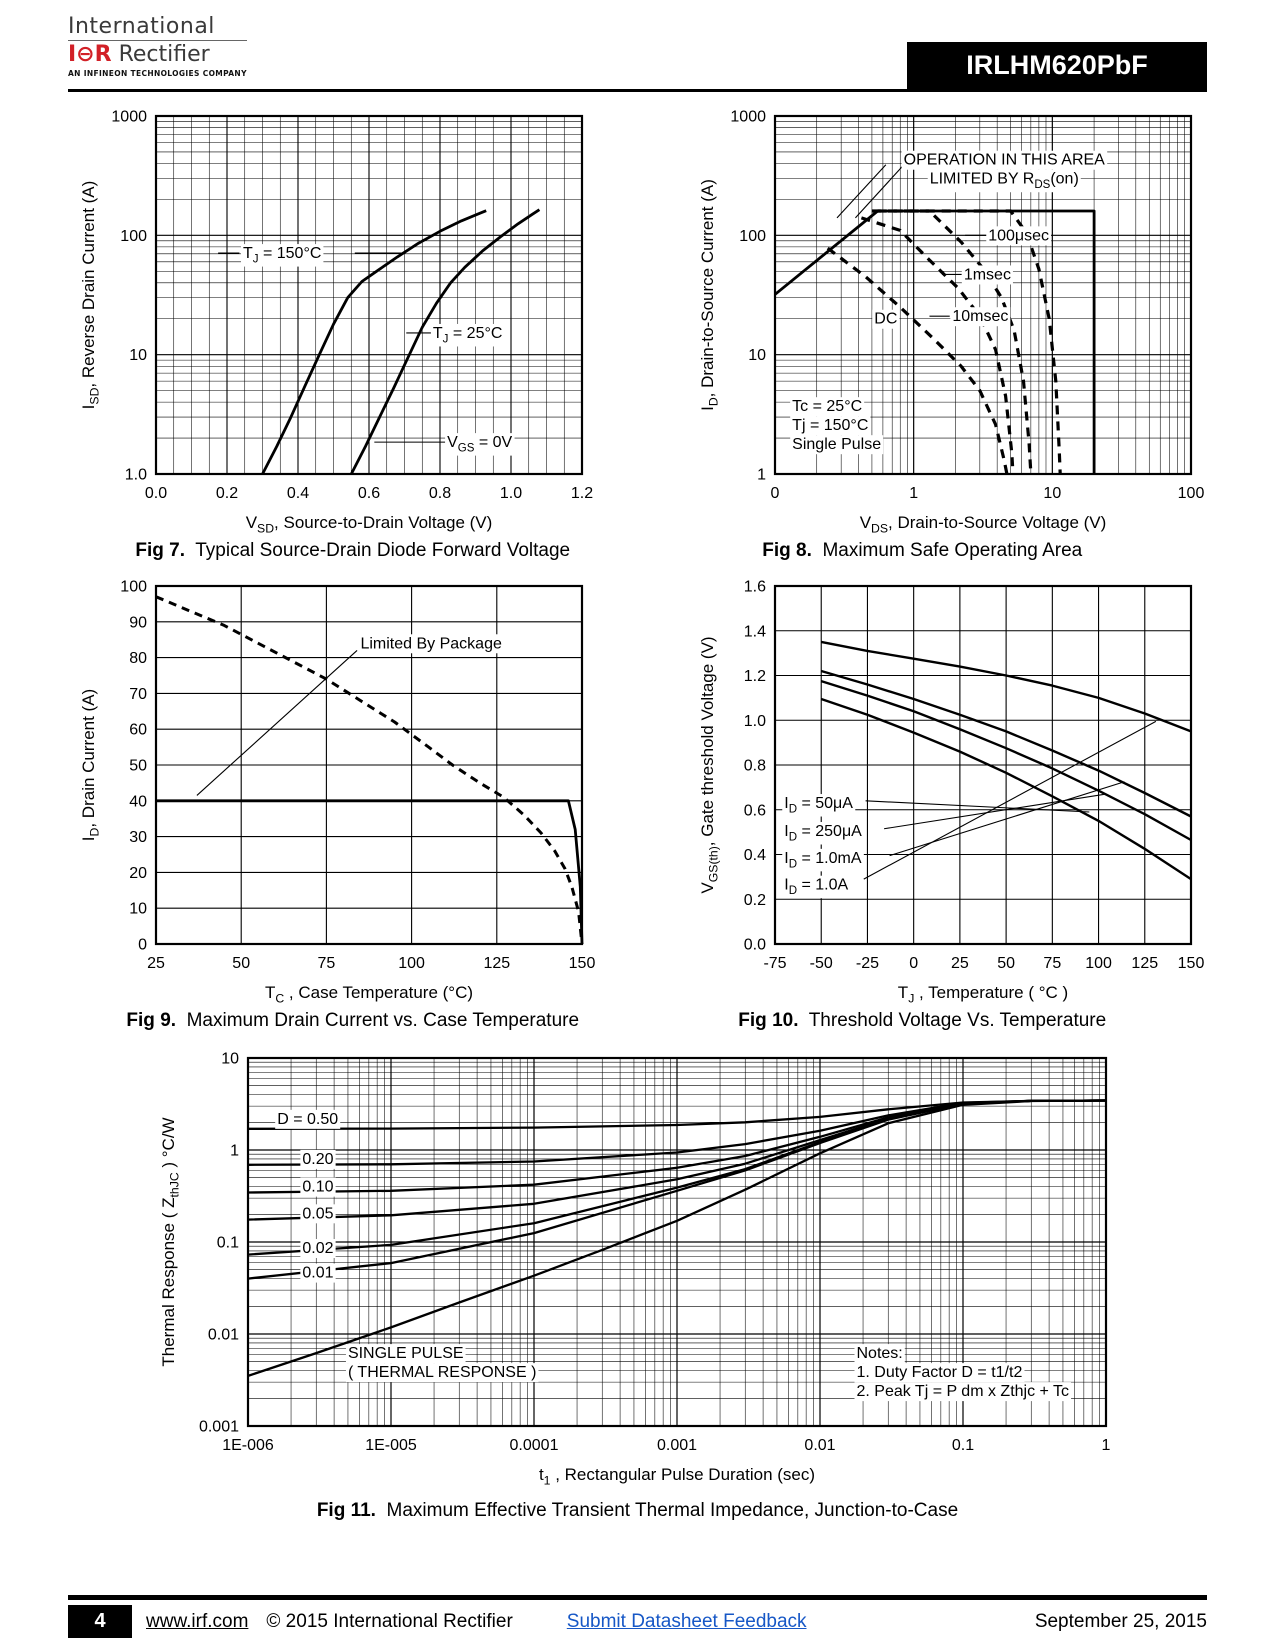 The height and width of the screenshot is (1650, 1275). What do you see at coordinates (369, 524) in the screenshot?
I see `svg-text:VSD, Source-to-Drain Voltage (: VSD, Source-to-Drain Voltage (V)` at bounding box center [369, 524].